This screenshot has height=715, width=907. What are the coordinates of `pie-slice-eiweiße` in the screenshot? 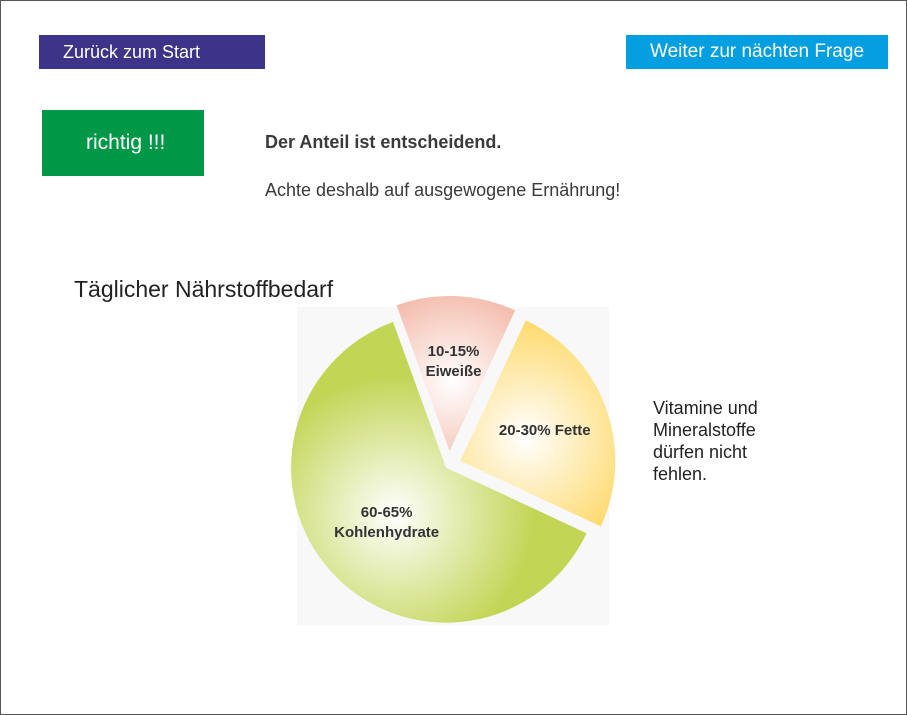 It's located at (456, 374).